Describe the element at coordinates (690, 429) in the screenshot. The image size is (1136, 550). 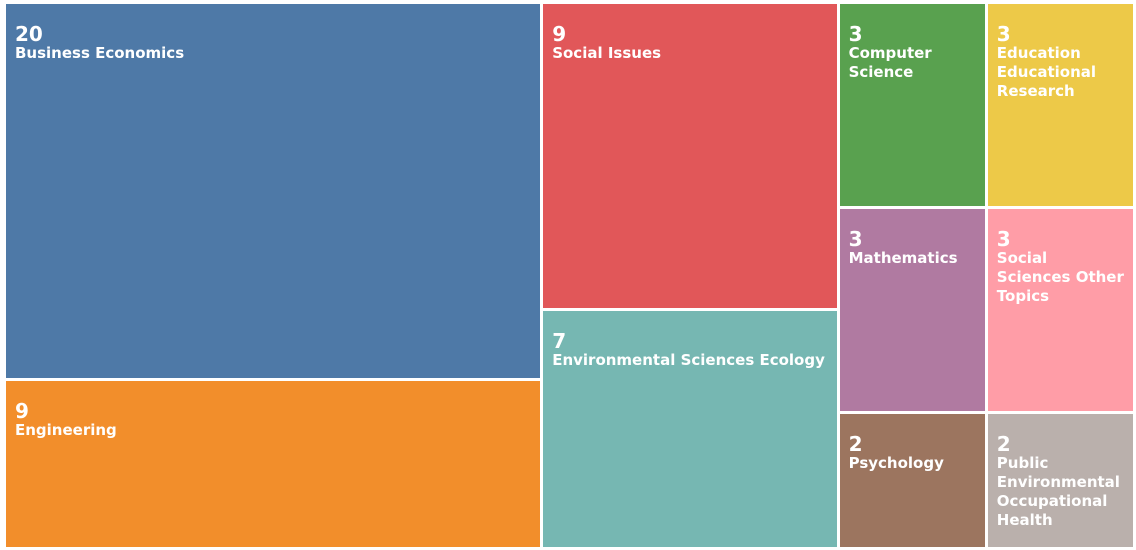
I see `treemap-cell: 7 Environmental Sciences Ecology` at that location.